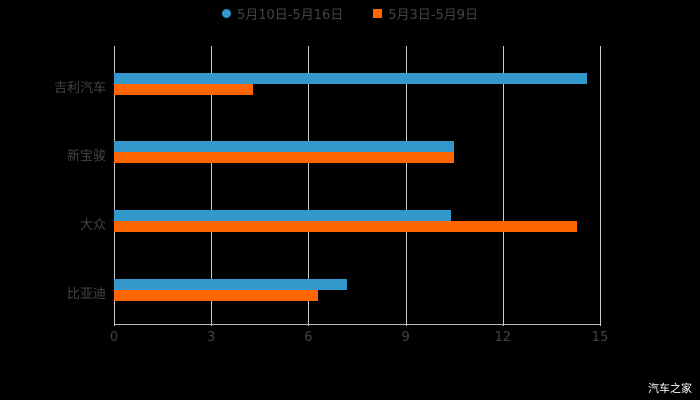 This screenshot has width=700, height=400. I want to click on legend: 5月10日-5月16日 5月3日-5月9日, so click(350, 13).